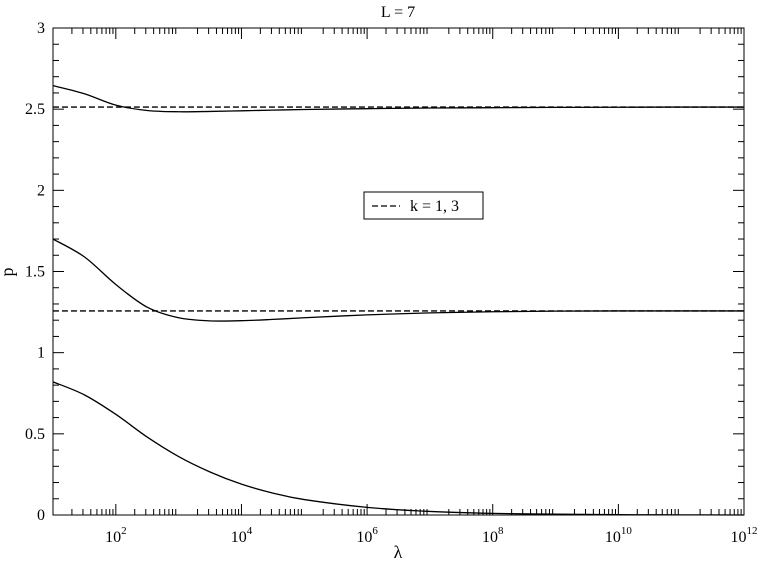 Image resolution: width=763 pixels, height=566 pixels. I want to click on x-tick-label: 10¹², so click(744, 535).